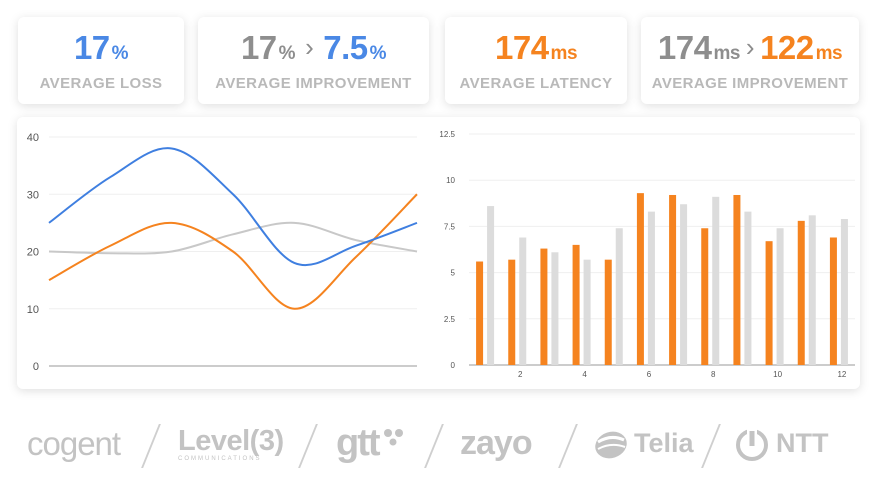 The height and width of the screenshot is (477, 877). I want to click on logo-cogent: cogent, so click(74, 443).